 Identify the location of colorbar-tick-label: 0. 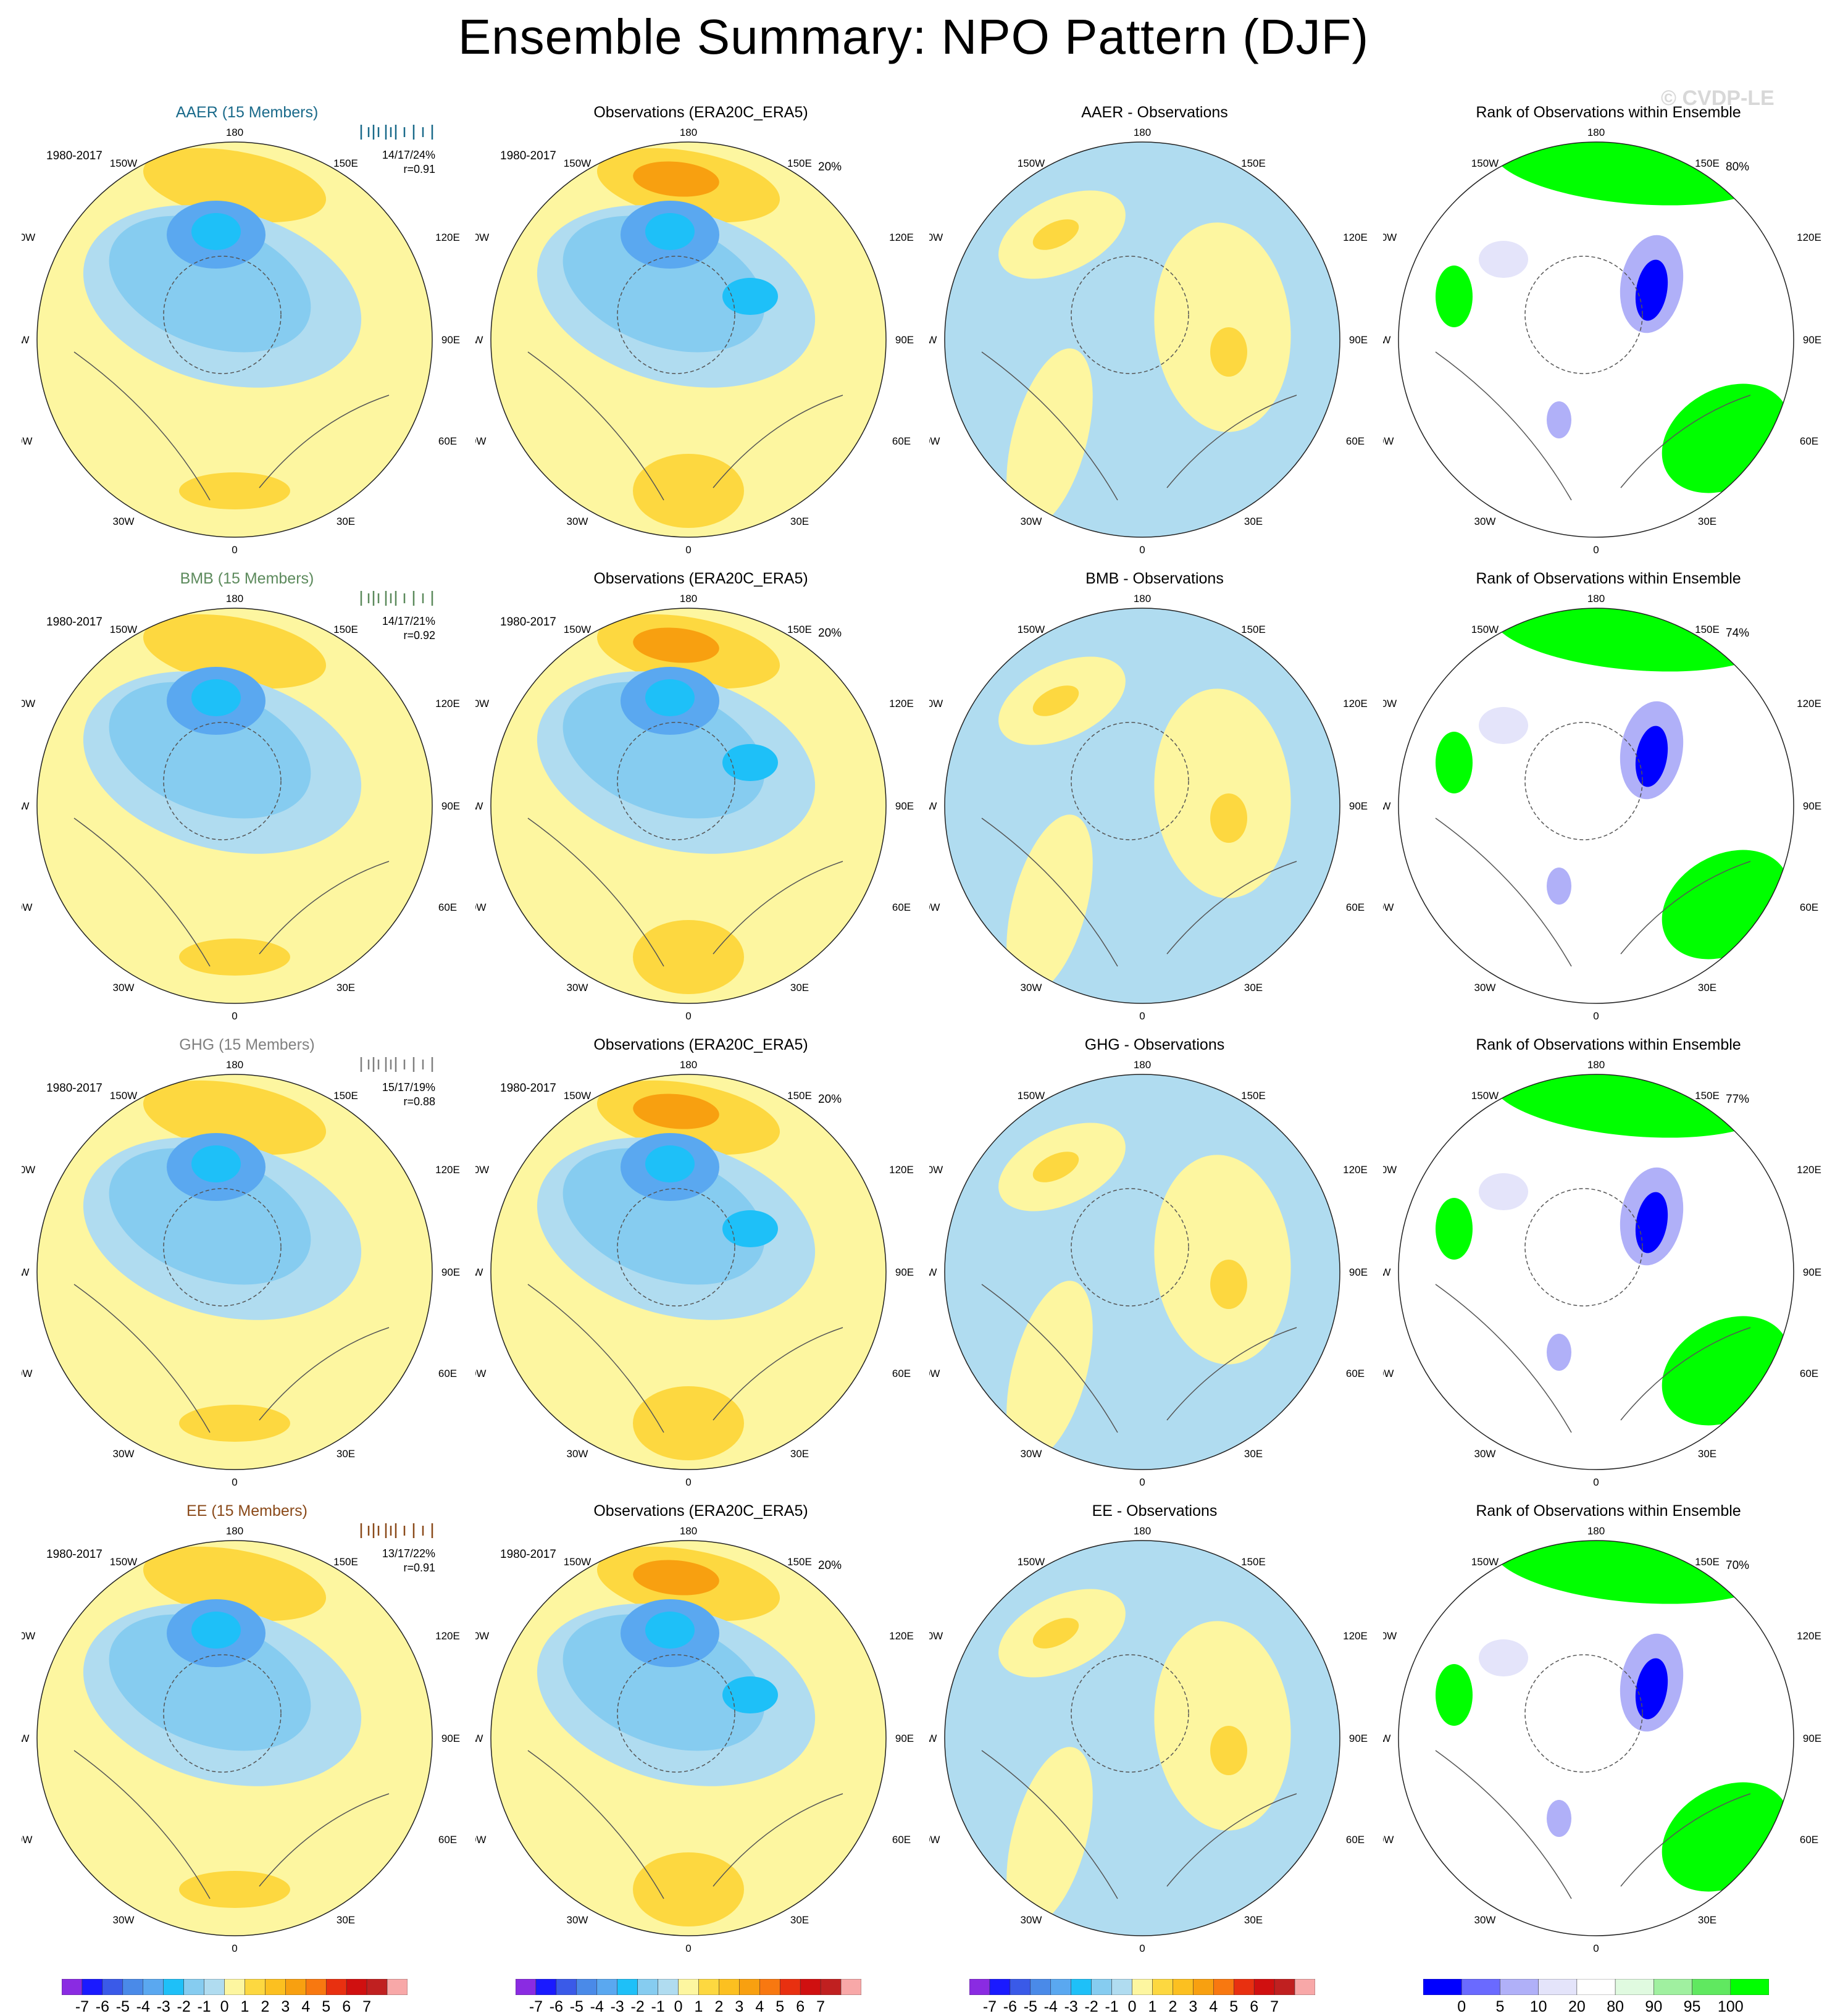
(678, 2006).